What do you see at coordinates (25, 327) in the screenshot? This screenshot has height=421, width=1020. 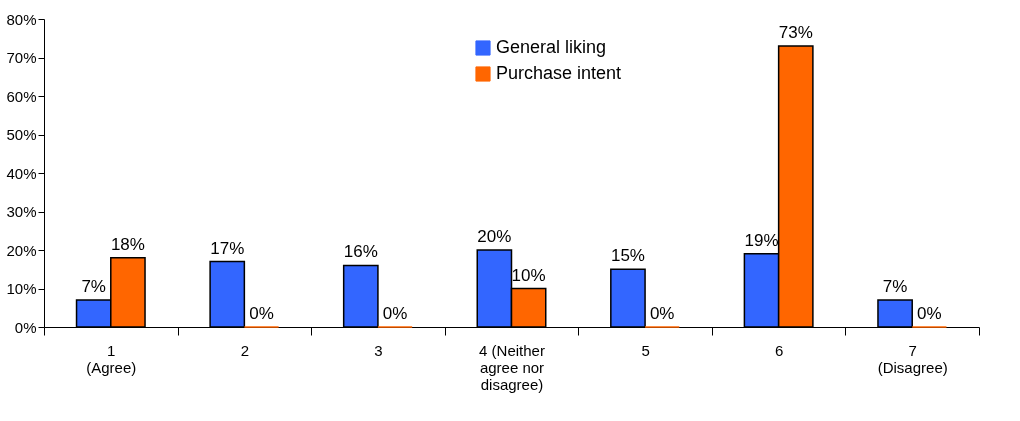 I see `y-tick-label: 0%` at bounding box center [25, 327].